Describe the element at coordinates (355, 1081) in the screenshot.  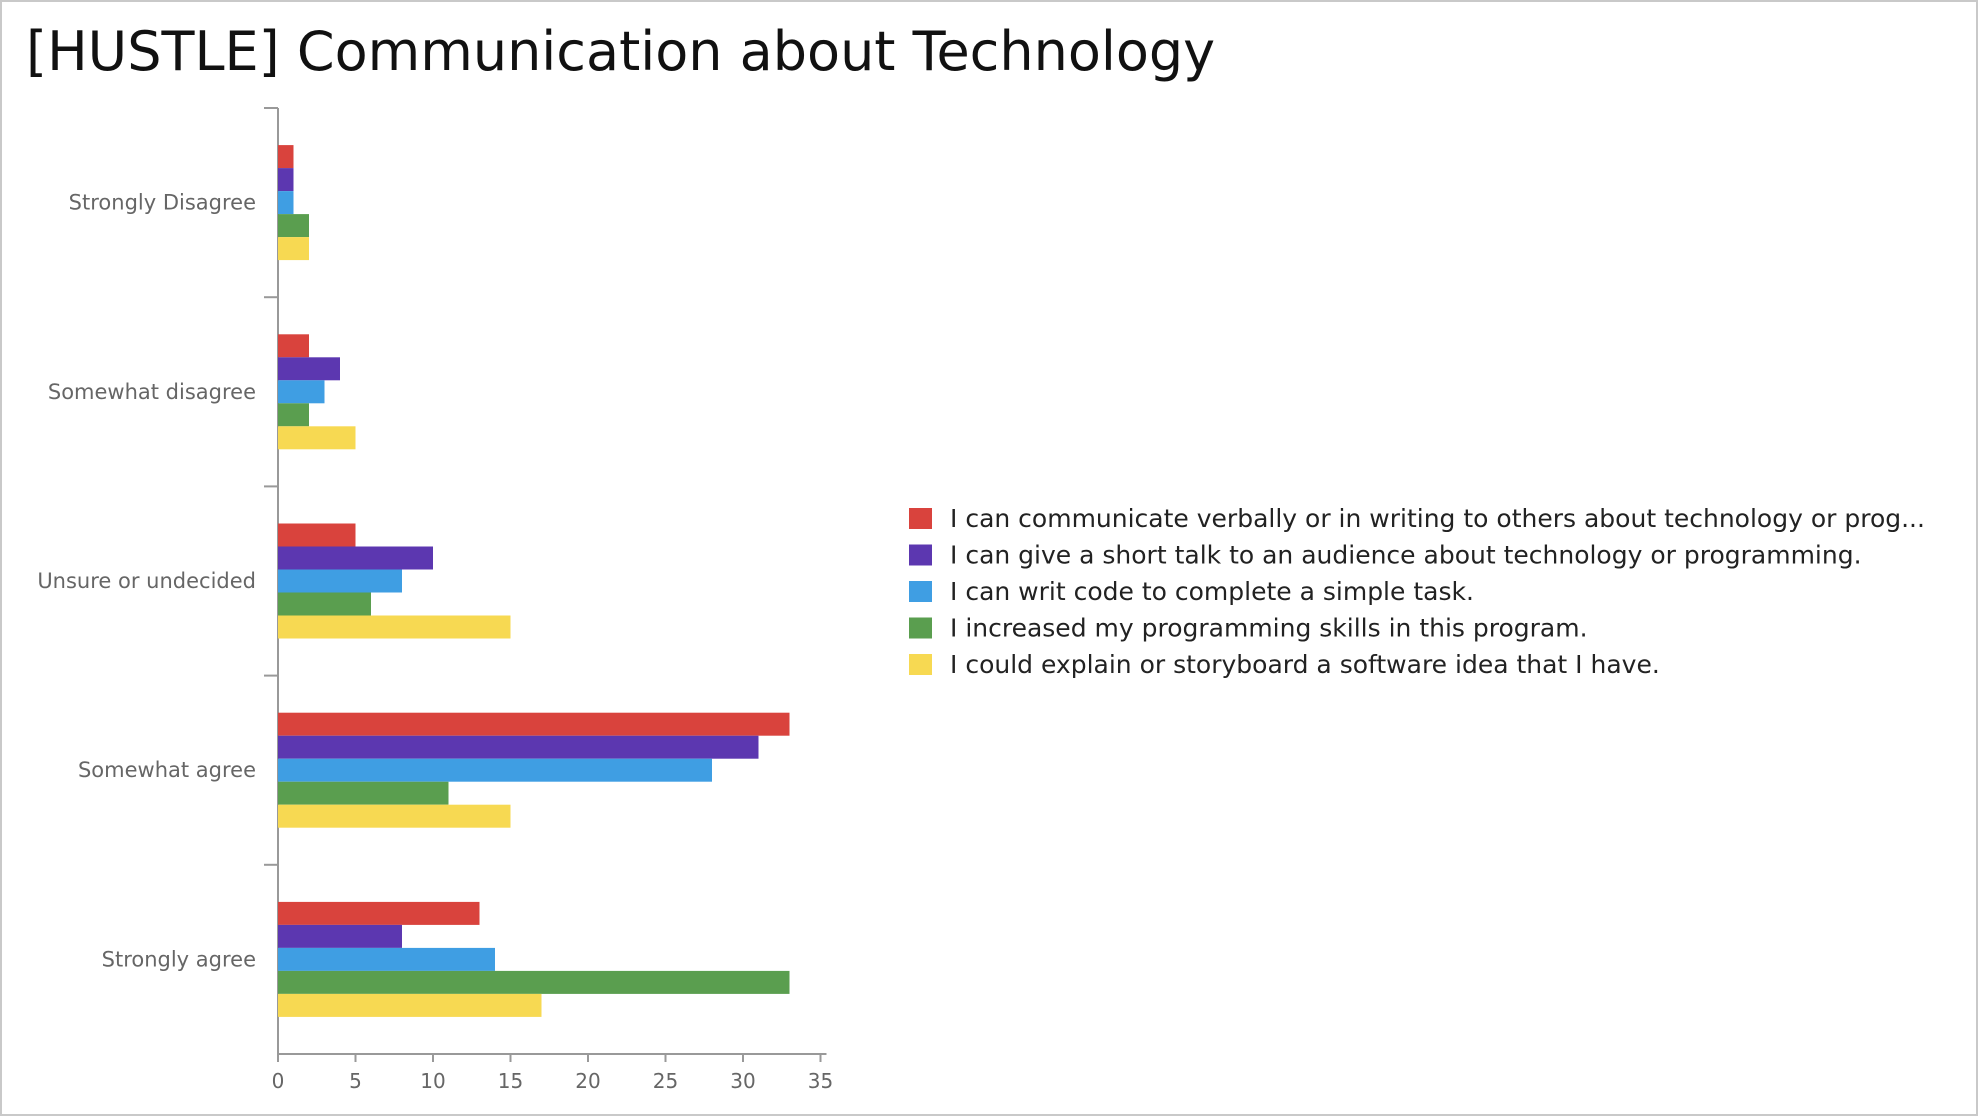
I see `x-tick-label: 5` at that location.